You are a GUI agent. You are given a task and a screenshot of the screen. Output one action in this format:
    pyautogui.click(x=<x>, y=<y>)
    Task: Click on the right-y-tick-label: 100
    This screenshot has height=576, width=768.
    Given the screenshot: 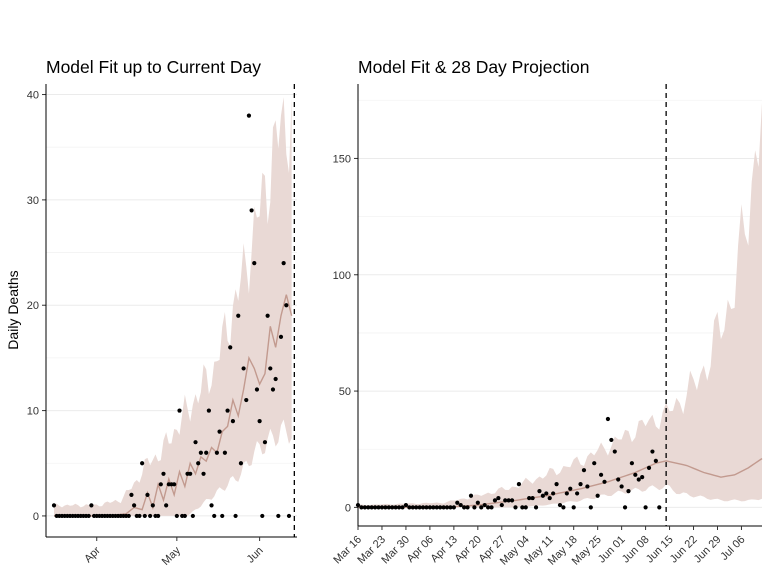 What is the action you would take?
    pyautogui.click(x=342, y=276)
    